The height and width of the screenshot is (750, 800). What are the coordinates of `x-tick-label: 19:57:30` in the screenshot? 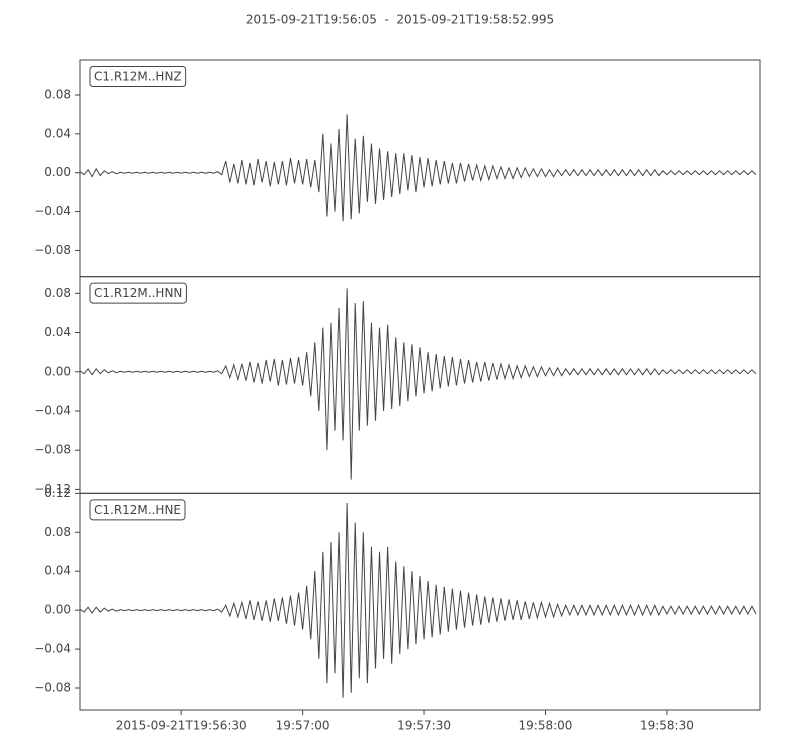 It's located at (424, 726).